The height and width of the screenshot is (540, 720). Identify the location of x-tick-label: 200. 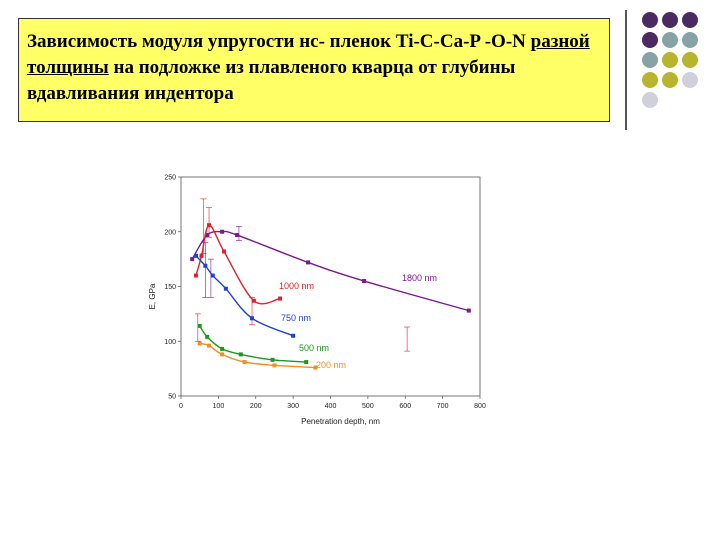
(256, 406).